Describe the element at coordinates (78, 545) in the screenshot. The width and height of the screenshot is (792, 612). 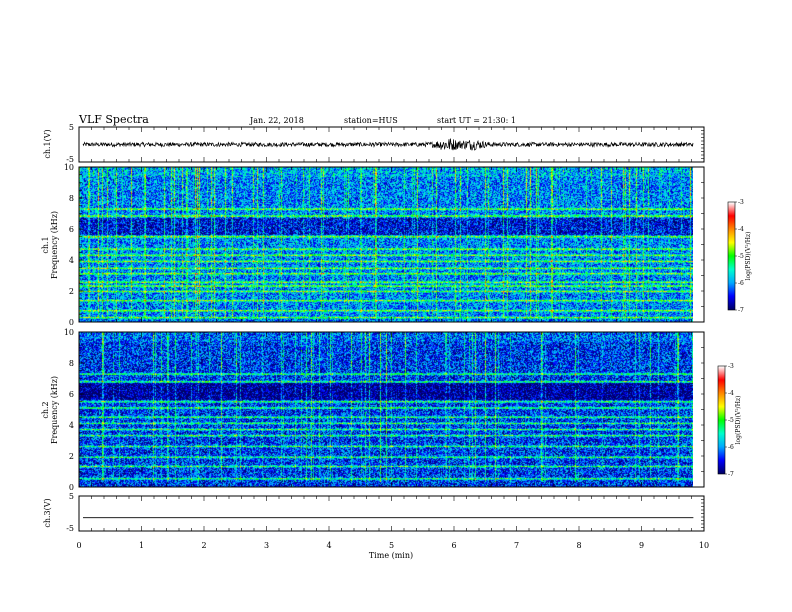
I see `xtick-label: 0` at that location.